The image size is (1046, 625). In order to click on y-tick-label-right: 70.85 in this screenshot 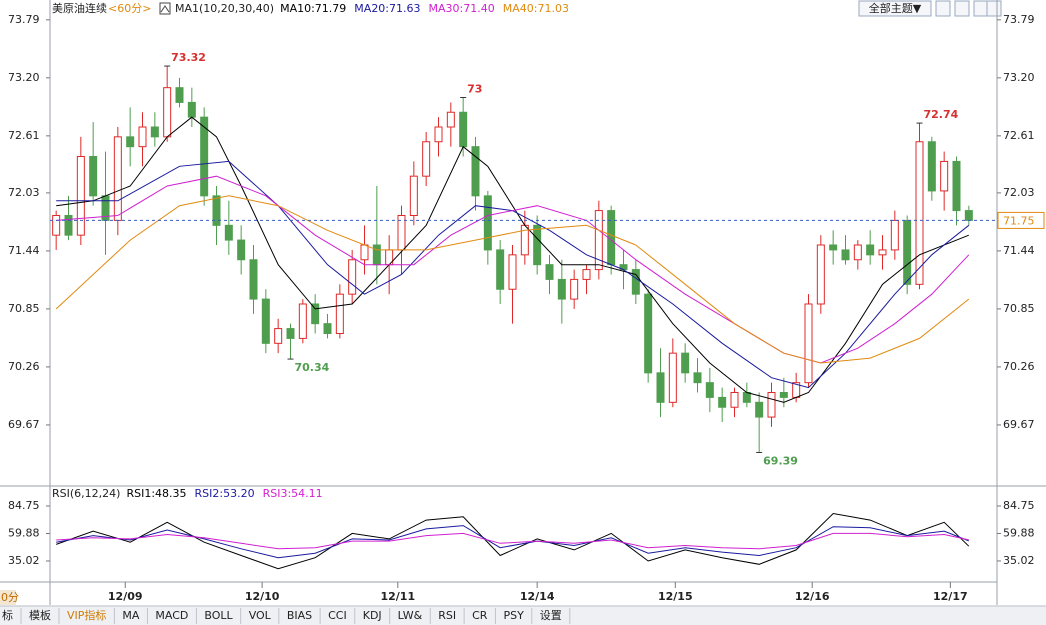, I will do `click(1019, 308)`.